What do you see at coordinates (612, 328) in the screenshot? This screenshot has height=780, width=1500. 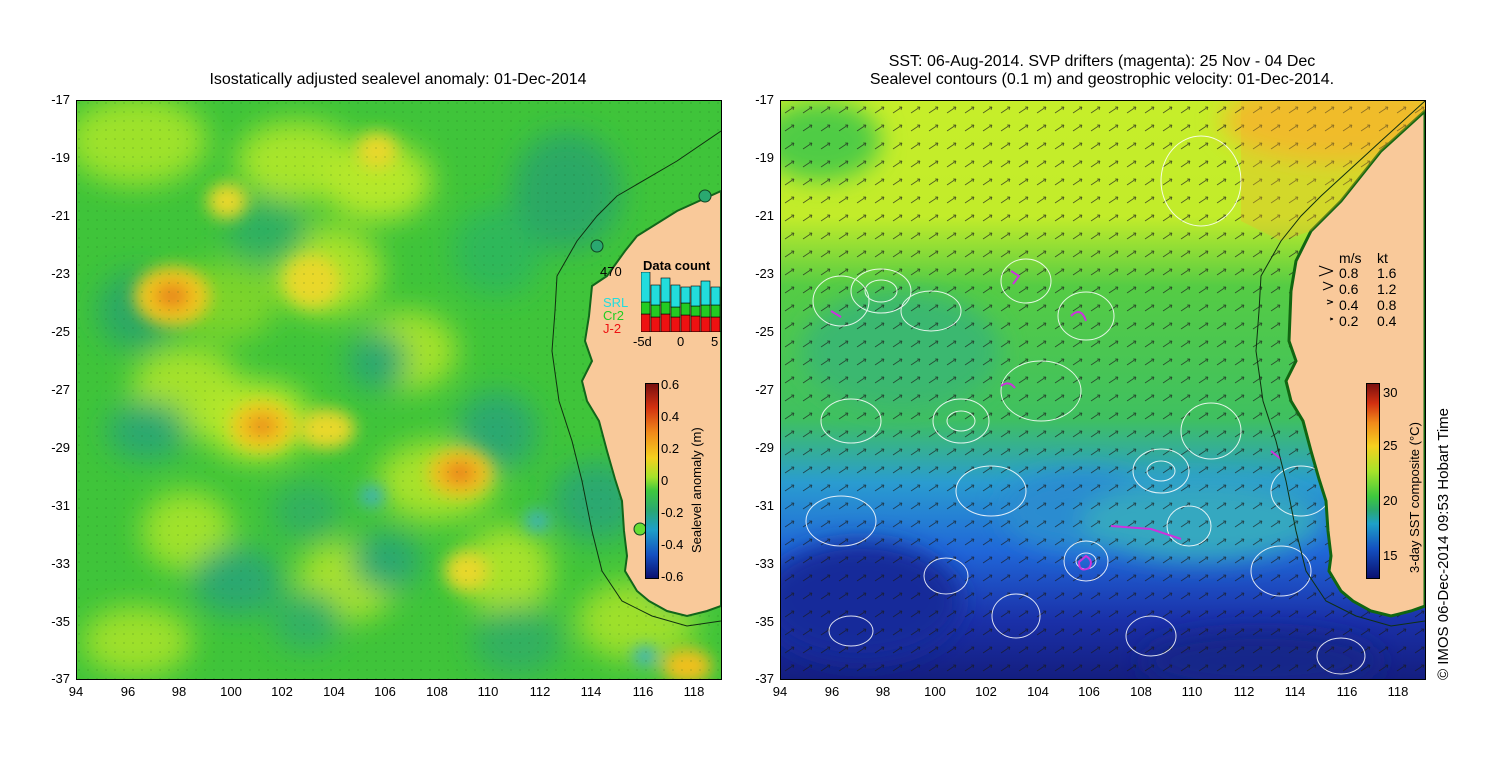 I see `legend-j2: J-2` at bounding box center [612, 328].